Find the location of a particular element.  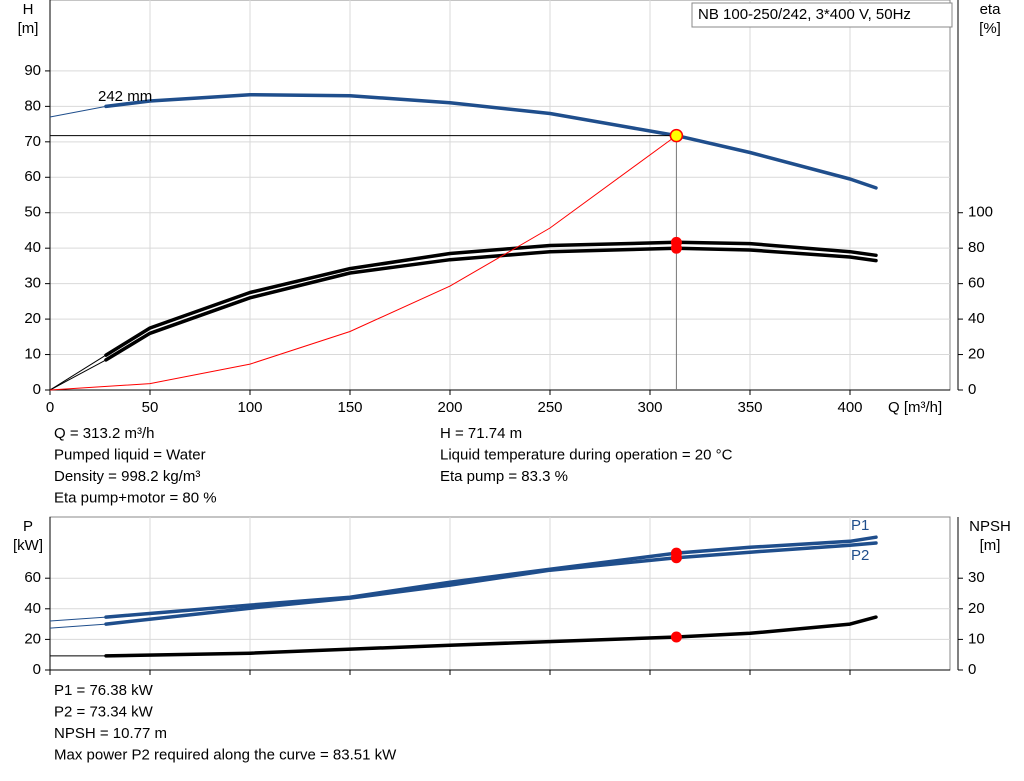

y-axis-unit: [kW] is located at coordinates (28, 545).